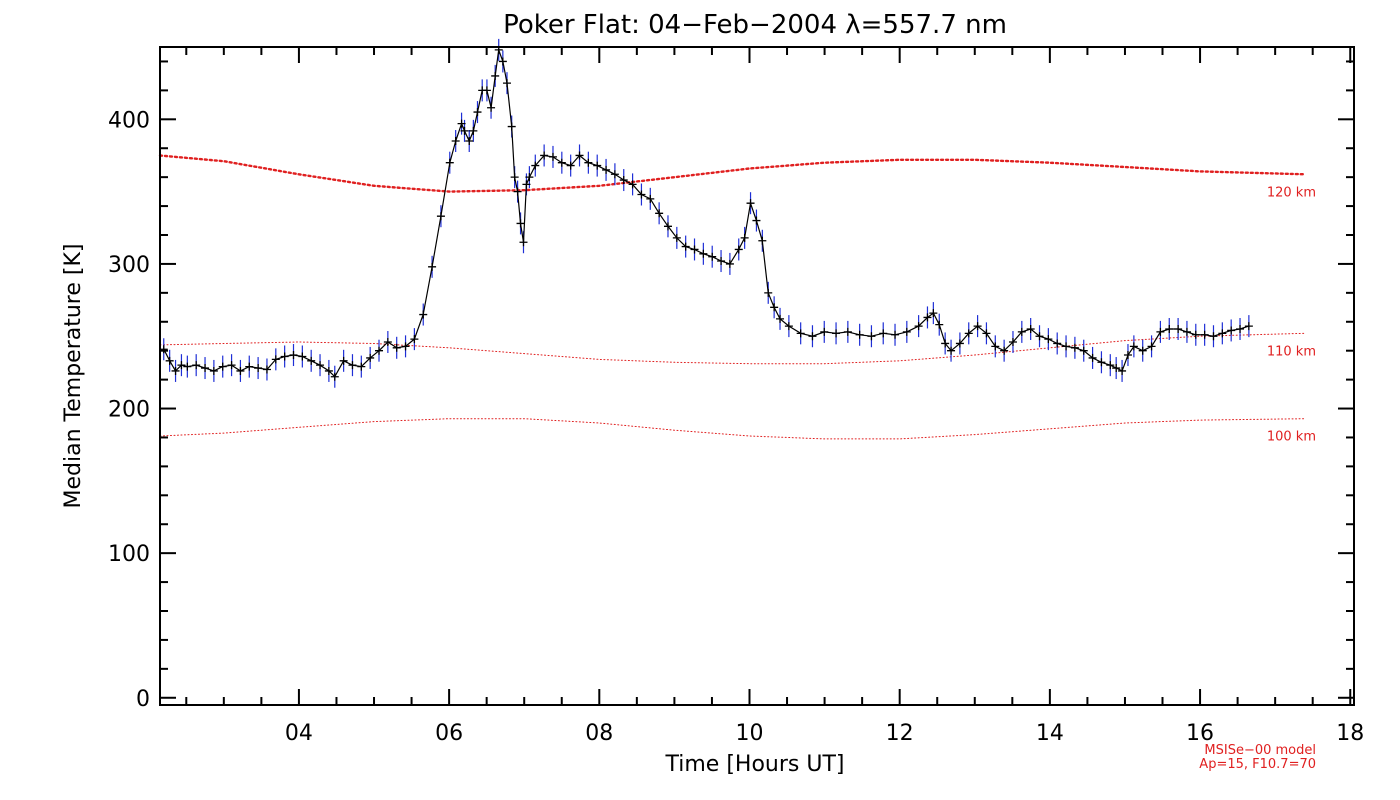 The height and width of the screenshot is (800, 1400). What do you see at coordinates (1291, 437) in the screenshot?
I see `model-line-label-2: 100 km` at bounding box center [1291, 437].